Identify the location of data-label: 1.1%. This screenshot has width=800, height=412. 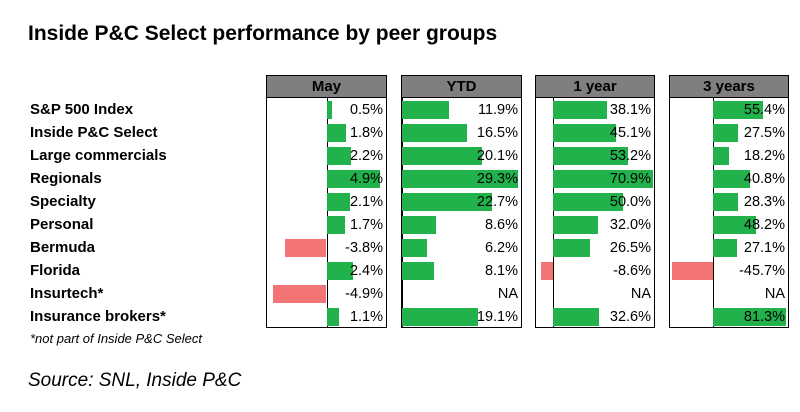
(366, 317).